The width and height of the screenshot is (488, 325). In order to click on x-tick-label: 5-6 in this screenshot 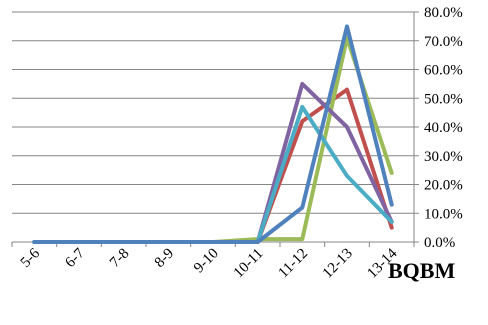, I will do `click(31, 258)`.